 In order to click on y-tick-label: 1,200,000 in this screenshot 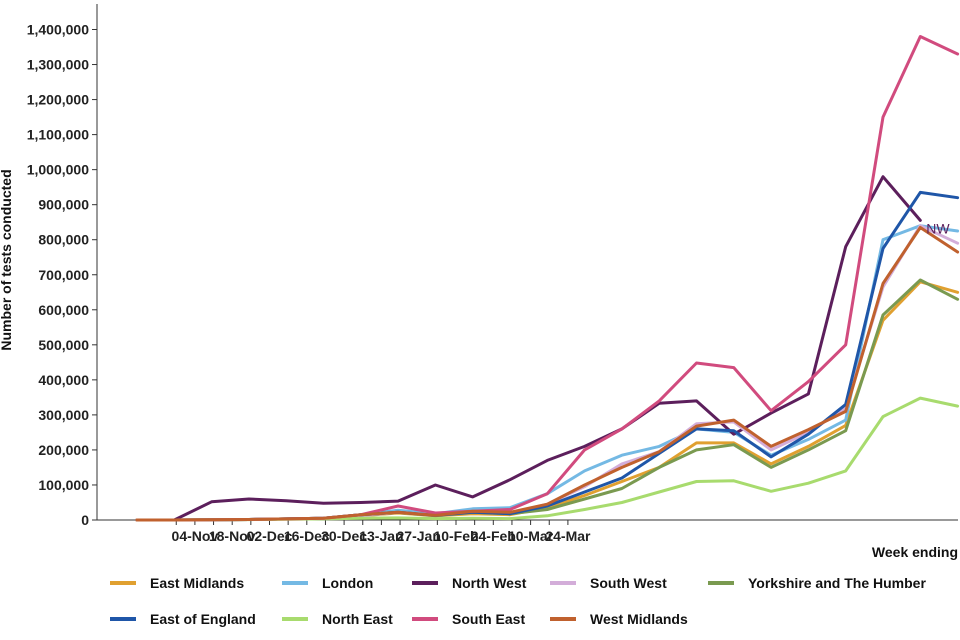, I will do `click(58, 100)`.